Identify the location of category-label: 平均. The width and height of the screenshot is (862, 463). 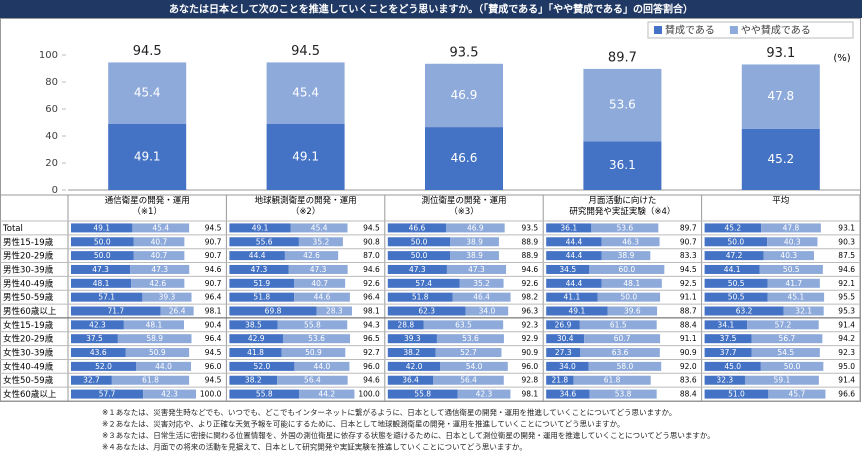
(781, 201).